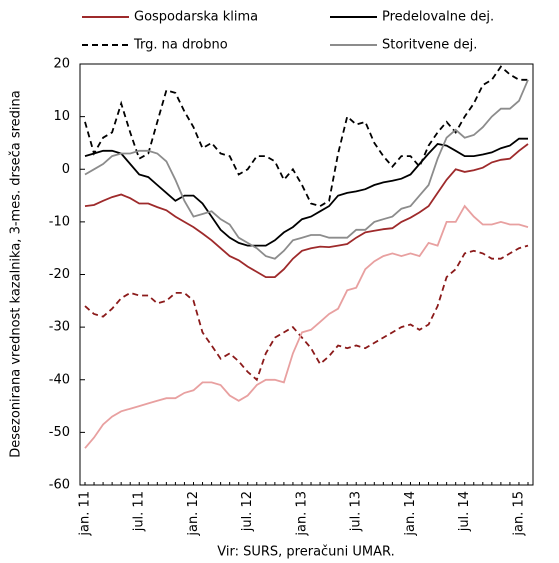  I want to click on y-tick-label: -40, so click(59, 379).